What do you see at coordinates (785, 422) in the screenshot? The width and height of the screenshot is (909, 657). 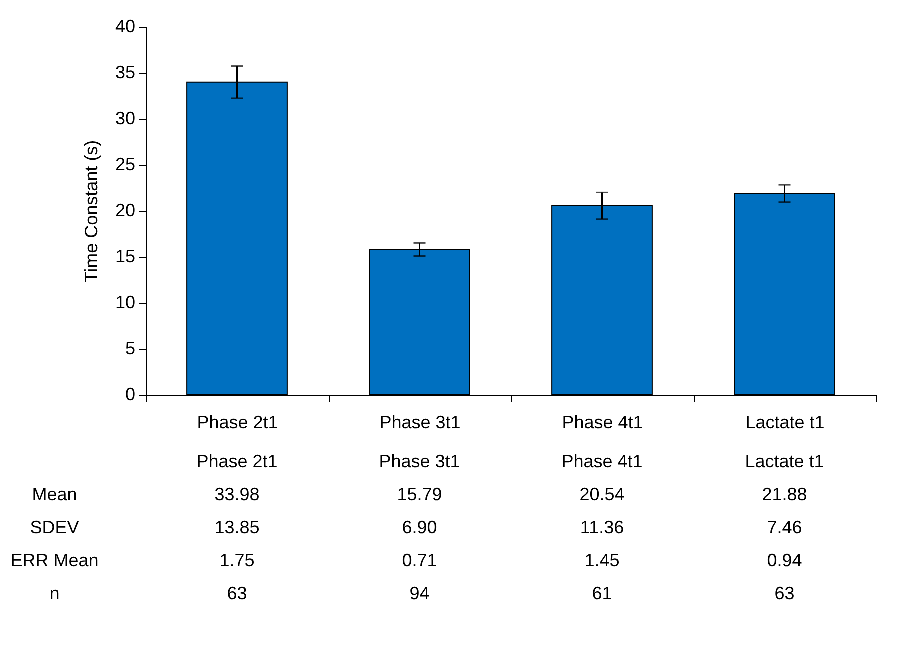 I see `x-tick-label: Lactate t1` at bounding box center [785, 422].